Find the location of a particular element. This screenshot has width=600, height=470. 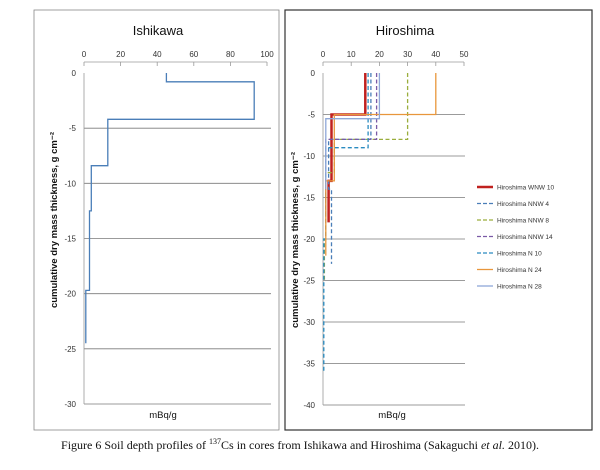

hiroshima-xtick-label: 50 is located at coordinates (464, 54).